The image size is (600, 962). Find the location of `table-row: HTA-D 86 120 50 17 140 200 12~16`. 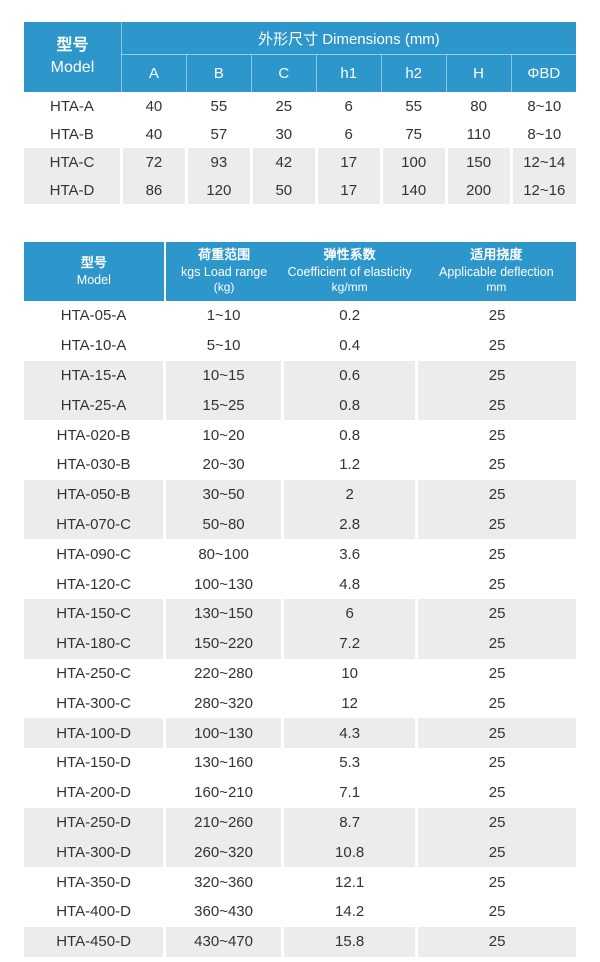

table-row: HTA-D 86 120 50 17 140 200 12~16 is located at coordinates (300, 190).